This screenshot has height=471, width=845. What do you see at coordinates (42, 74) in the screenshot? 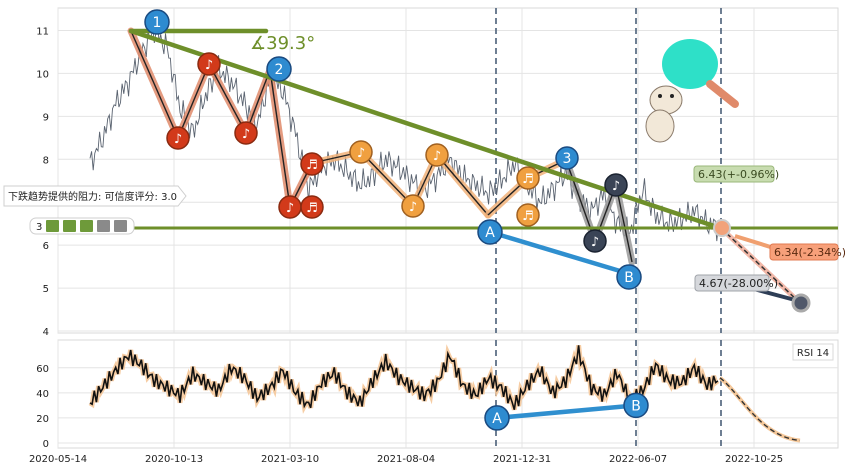
I see `price-y-tick-label: 10` at bounding box center [42, 74].